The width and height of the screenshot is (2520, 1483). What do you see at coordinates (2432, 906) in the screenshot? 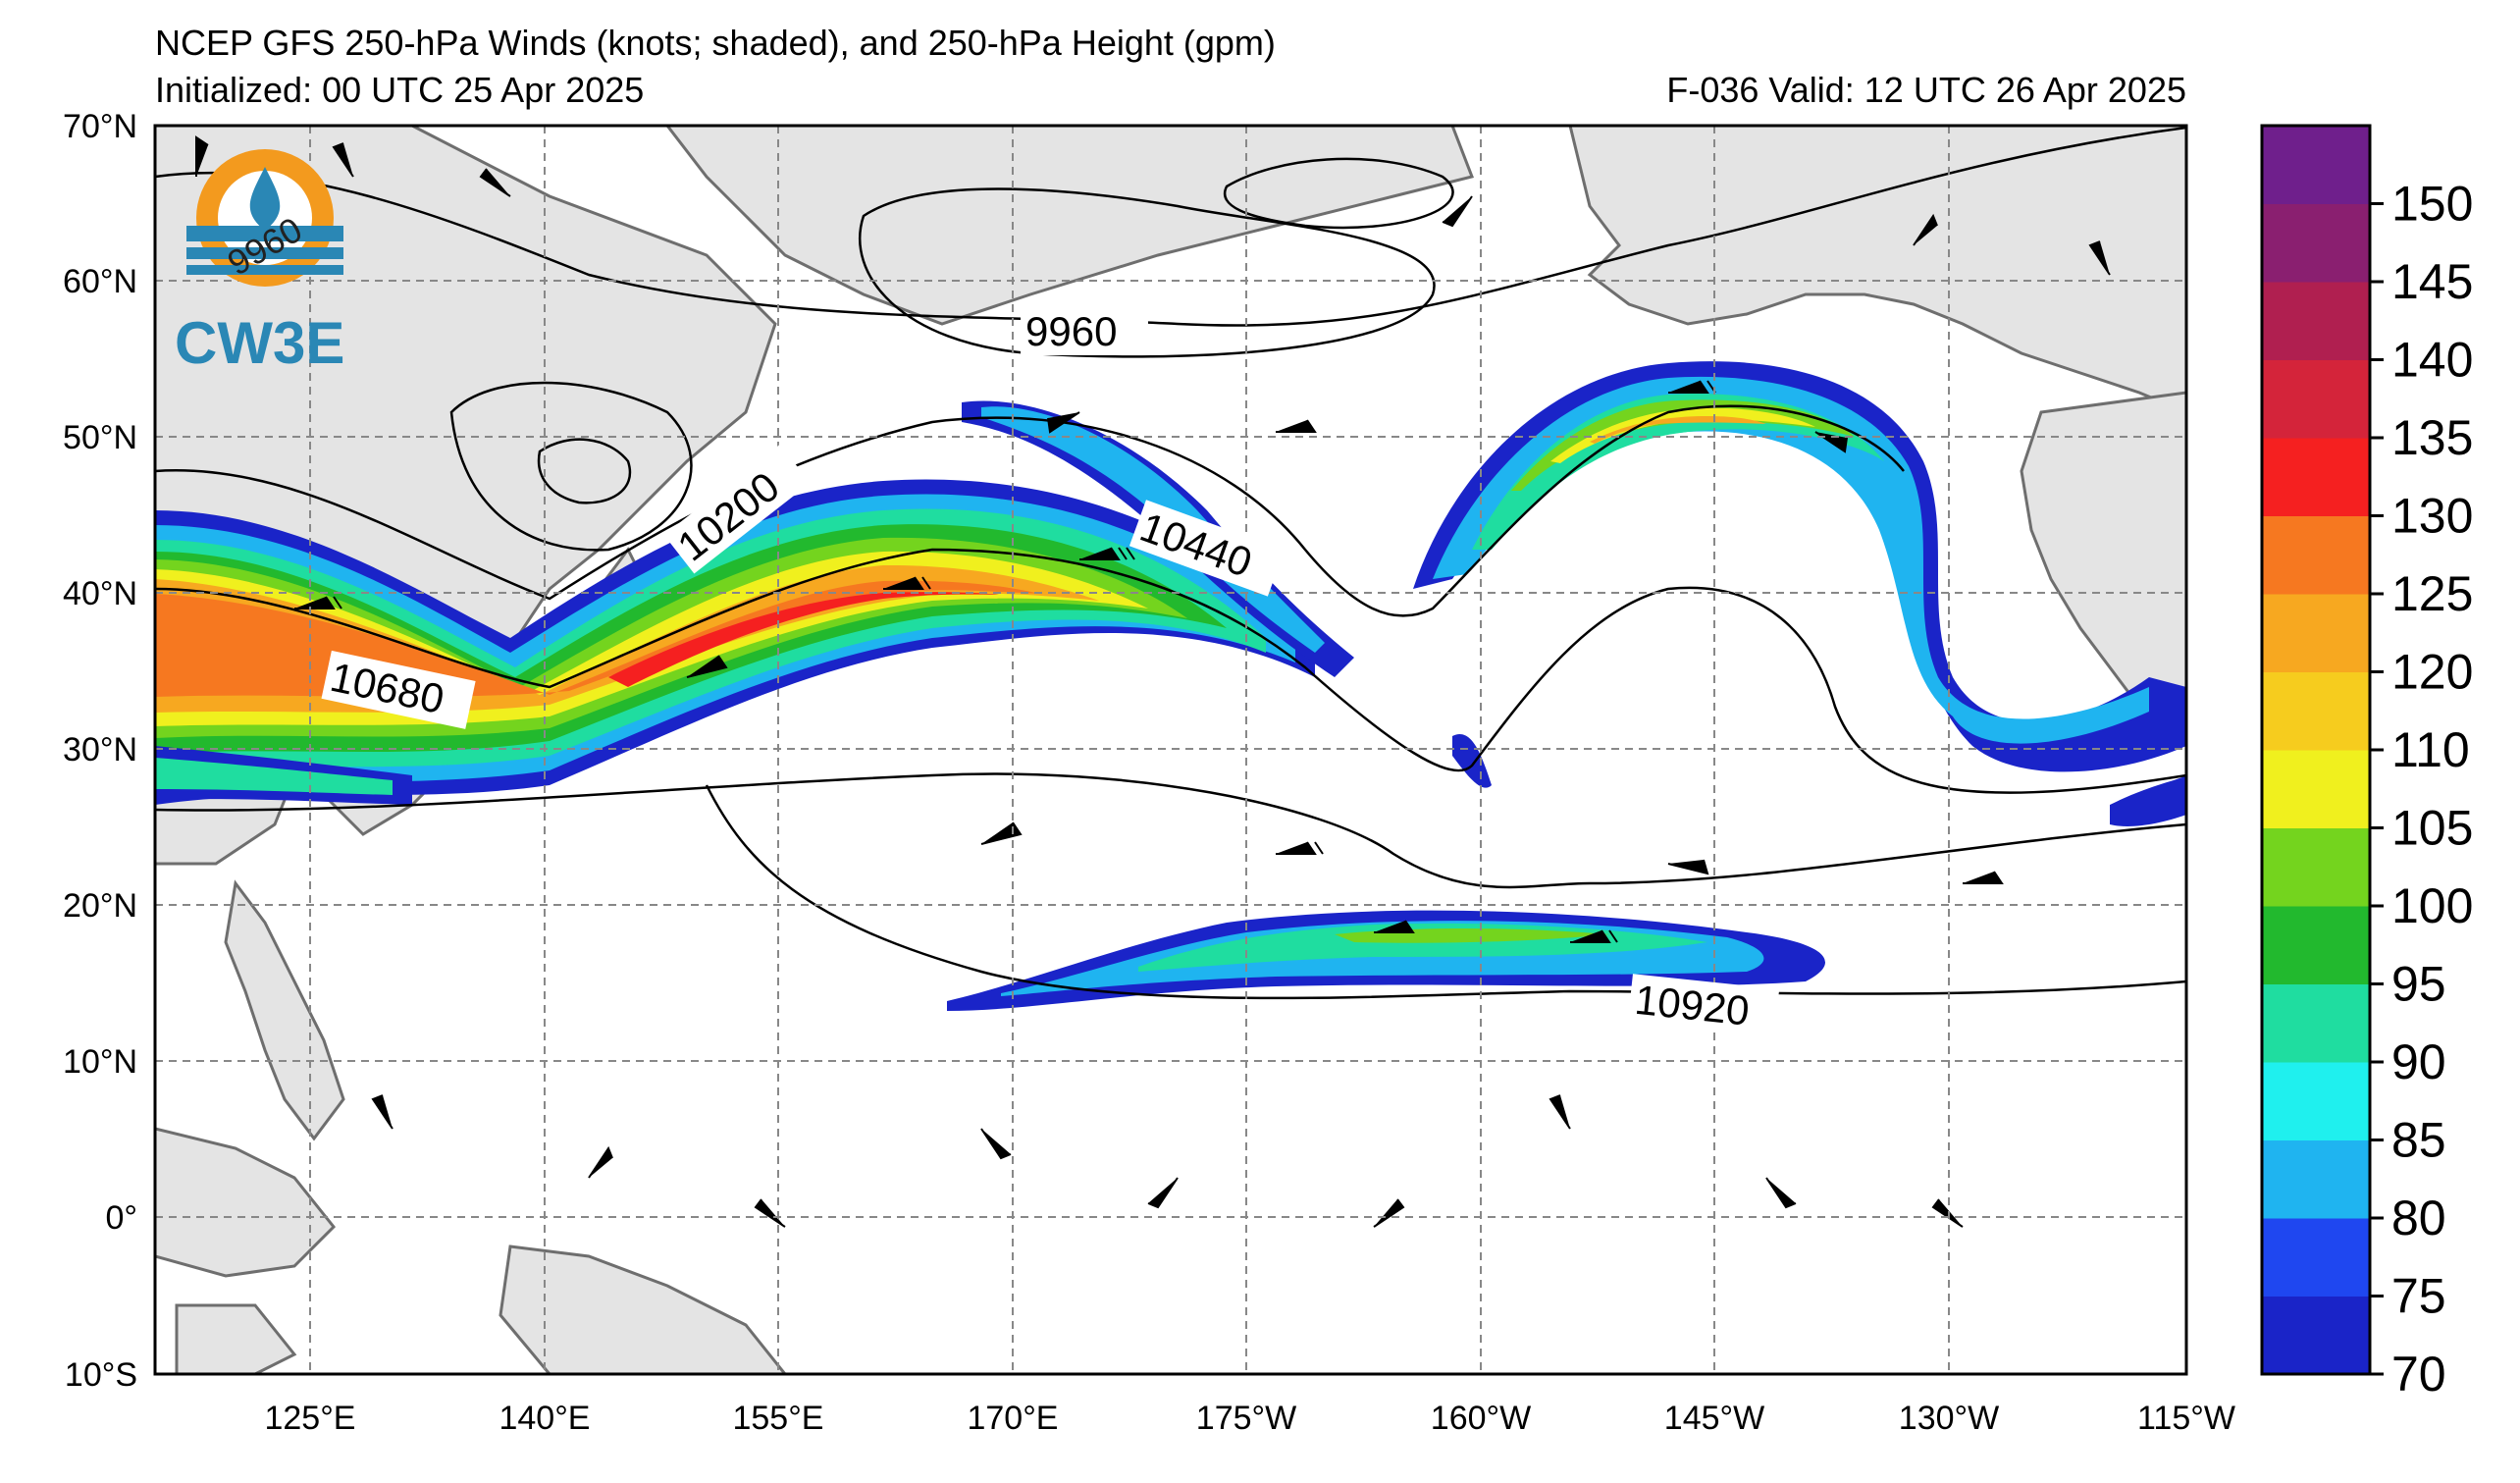
I see `colorbar-label: 100` at bounding box center [2432, 906].